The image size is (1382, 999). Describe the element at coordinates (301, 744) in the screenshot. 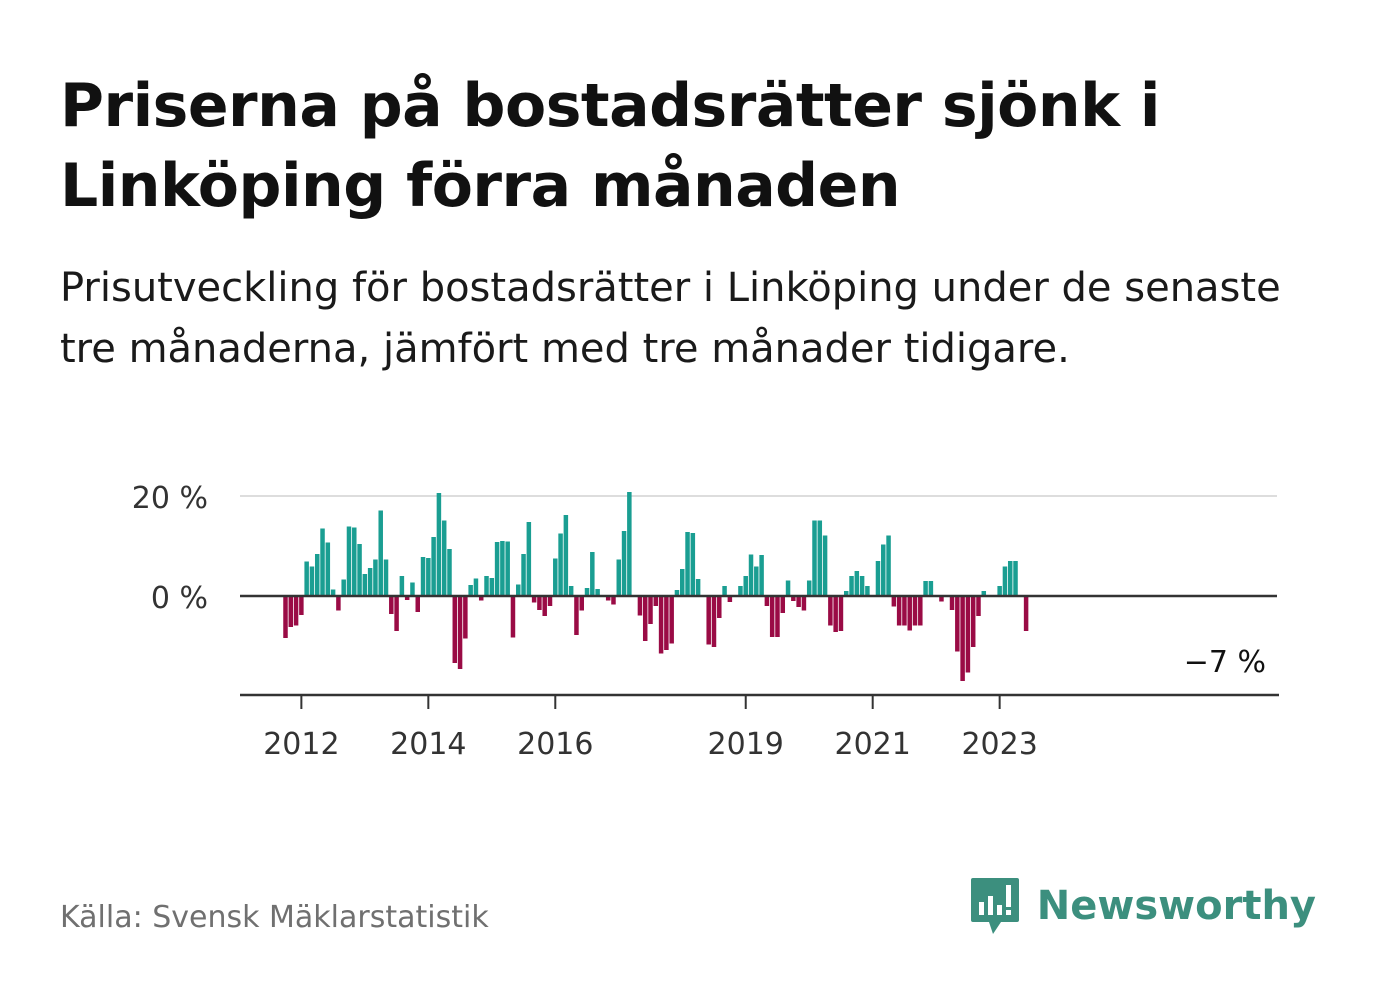

I see `x-tick-label: 2012` at that location.